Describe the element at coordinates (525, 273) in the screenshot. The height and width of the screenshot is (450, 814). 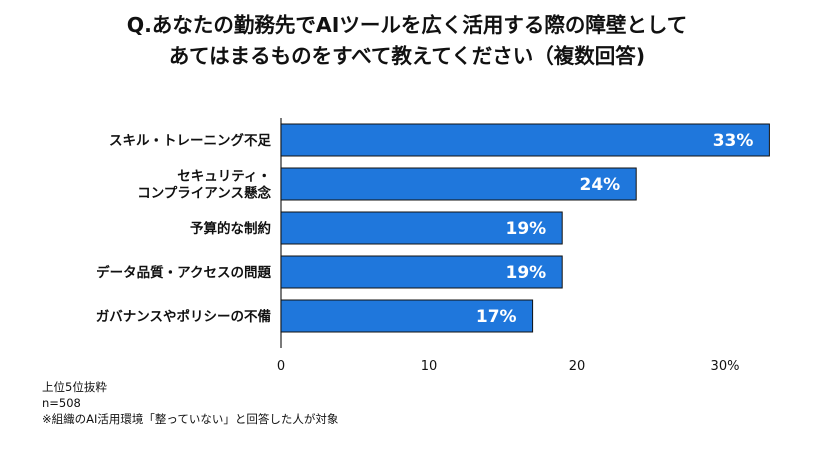
I see `bar-value-label-3: 19%` at that location.